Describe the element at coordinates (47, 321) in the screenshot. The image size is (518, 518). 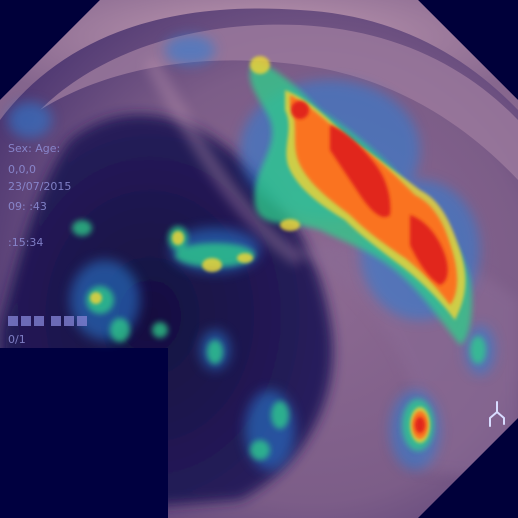
I see `progress-blocks` at that location.